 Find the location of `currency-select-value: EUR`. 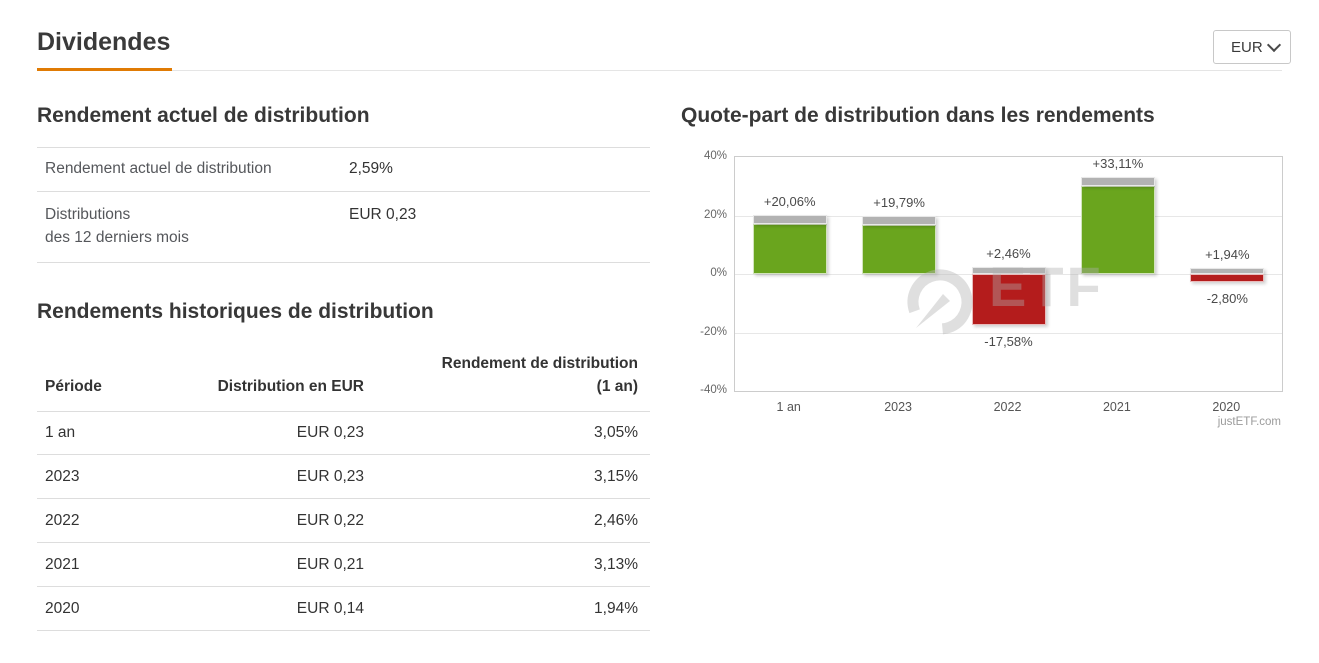

currency-select-value: EUR is located at coordinates (1247, 47).